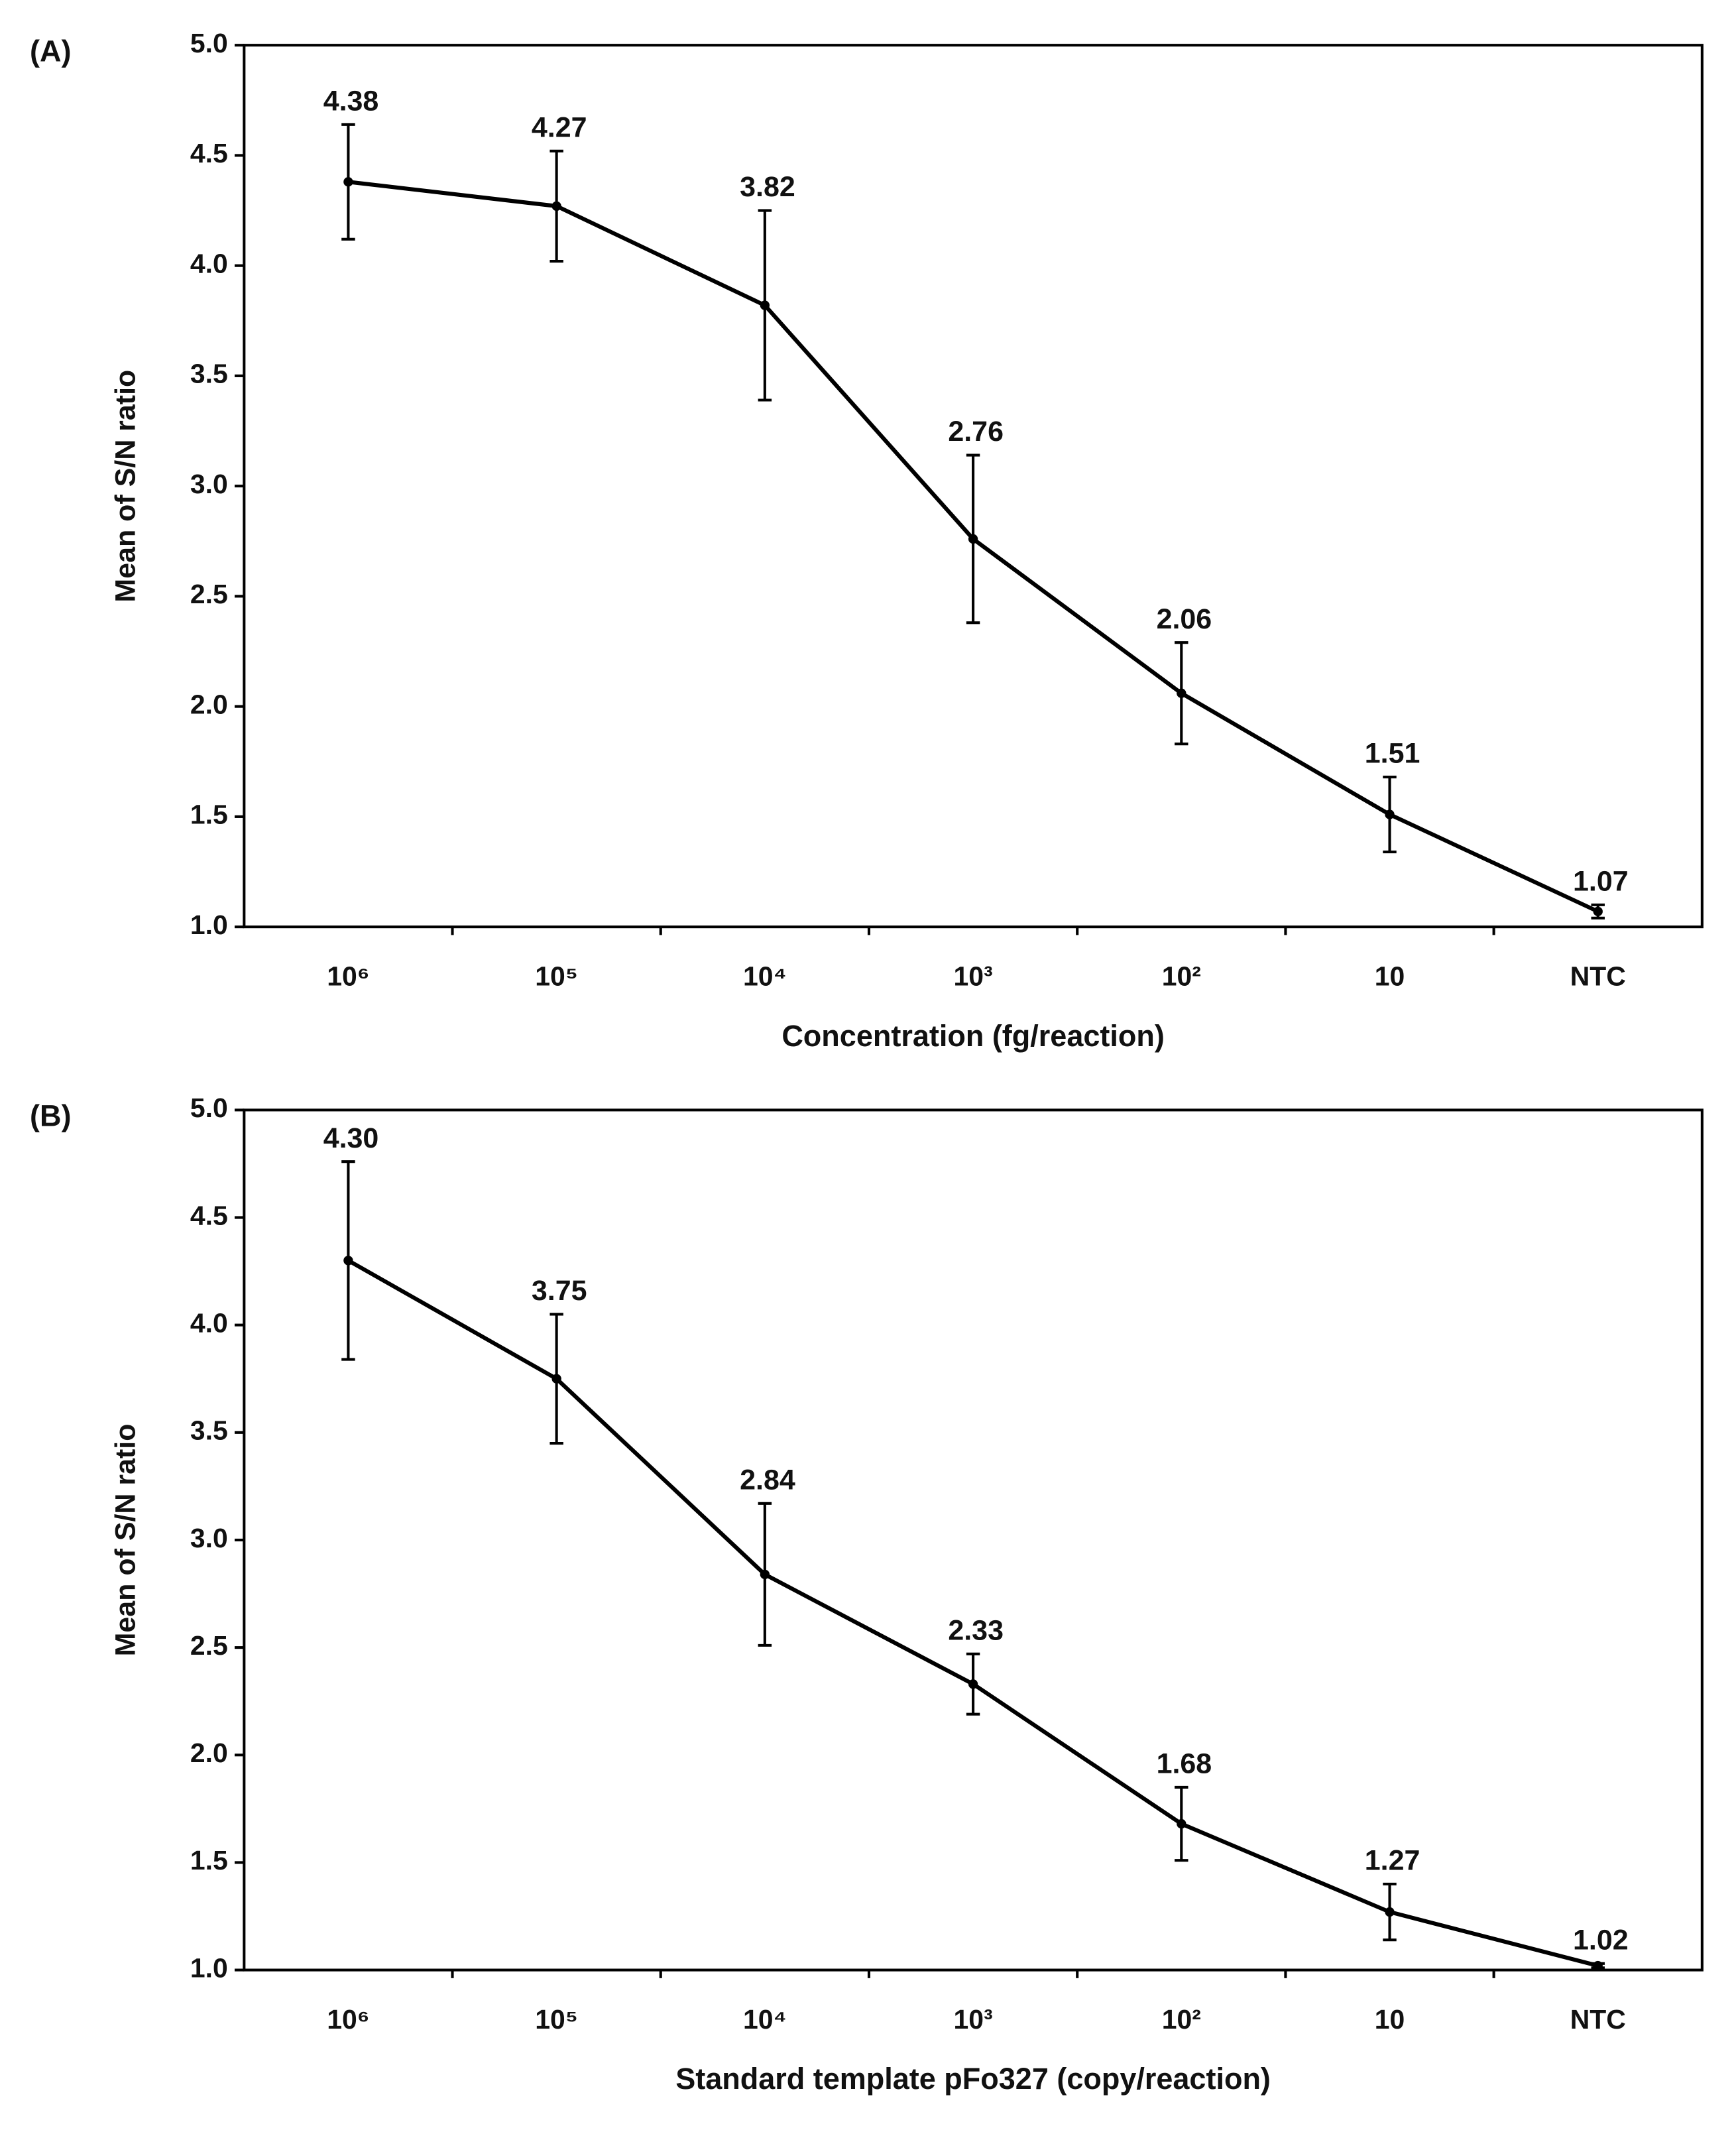 Image resolution: width=1736 pixels, height=2140 pixels. Describe the element at coordinates (976, 431) in the screenshot. I see `data-label: 2.76` at that location.